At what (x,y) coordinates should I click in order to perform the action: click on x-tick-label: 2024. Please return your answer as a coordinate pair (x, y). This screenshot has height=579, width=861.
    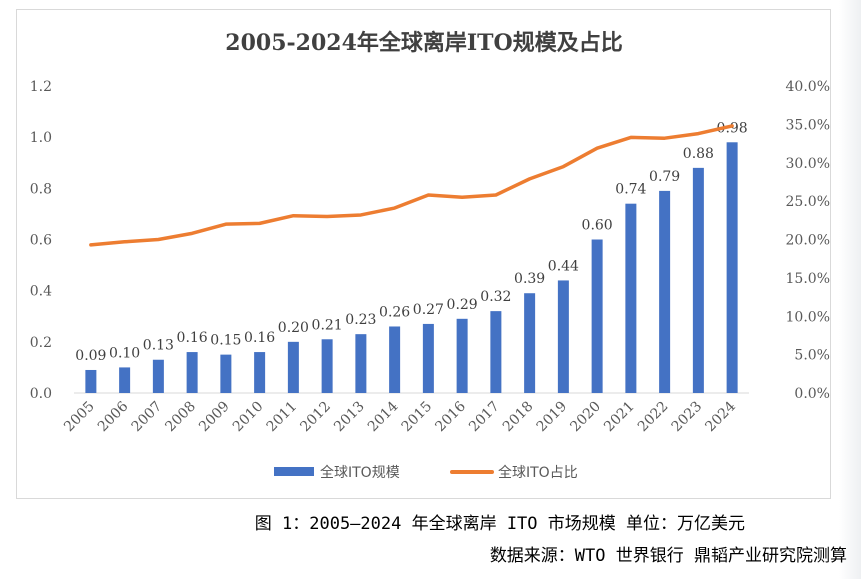
    Looking at the image, I should click on (720, 416).